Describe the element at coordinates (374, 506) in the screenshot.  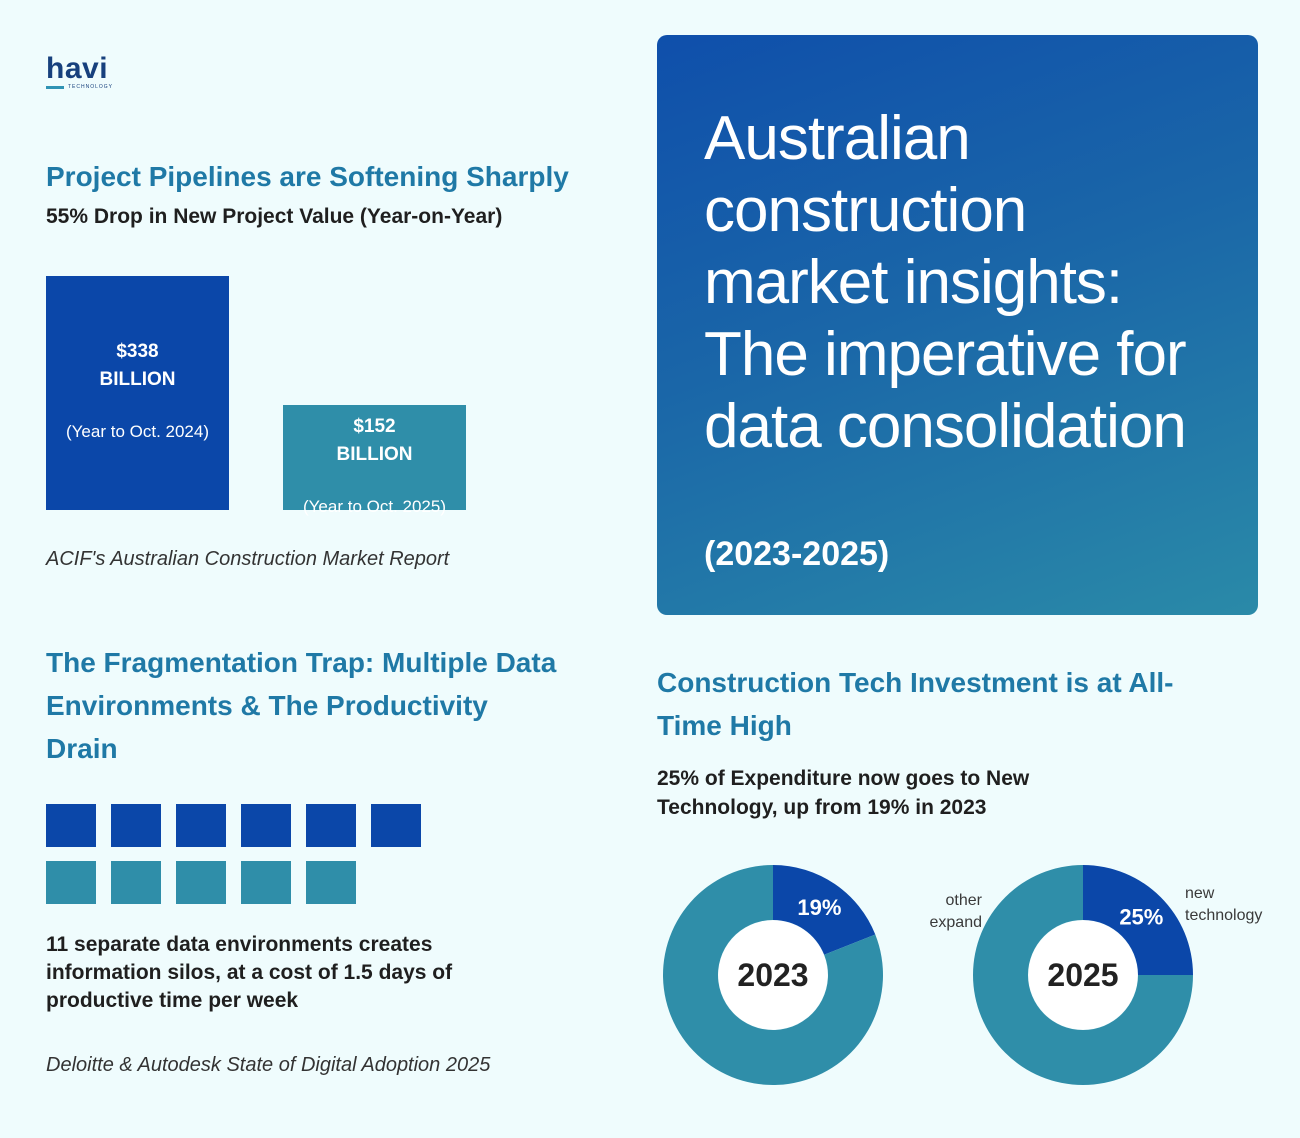
I see `bar-category-label: (Year to Oct. 2025)` at that location.